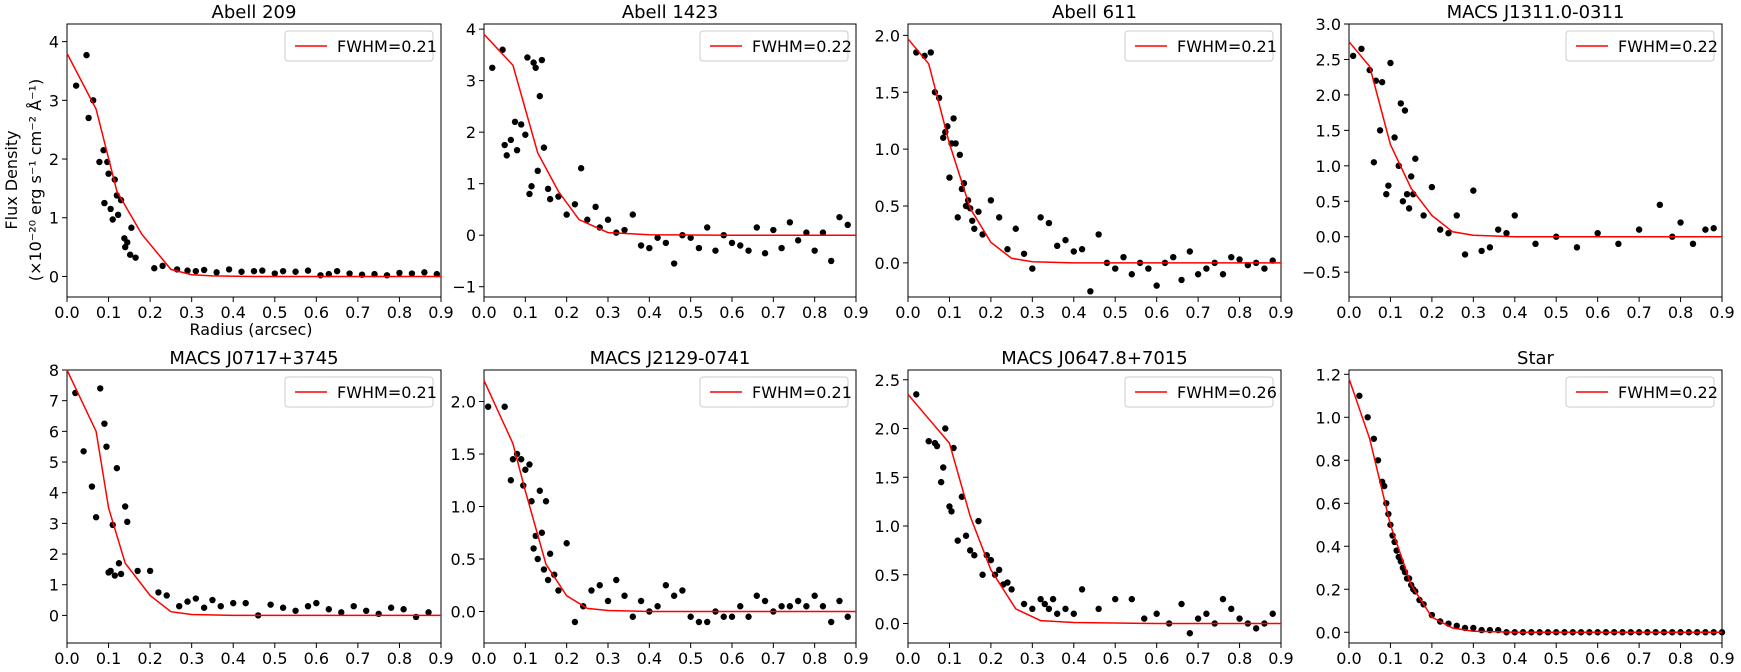 Image resolution: width=1741 pixels, height=672 pixels. What do you see at coordinates (54, 554) in the screenshot?
I see `y-tick-label: 2` at bounding box center [54, 554].